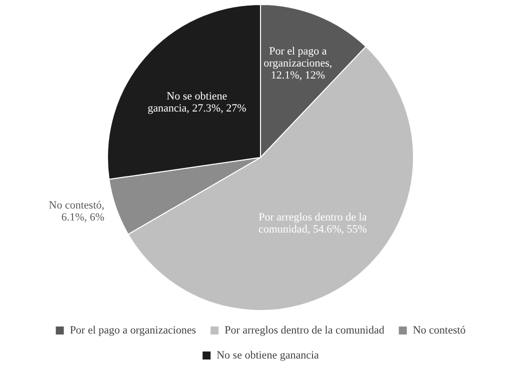  What do you see at coordinates (439, 330) in the screenshot?
I see `legend-label: No contestó` at bounding box center [439, 330].